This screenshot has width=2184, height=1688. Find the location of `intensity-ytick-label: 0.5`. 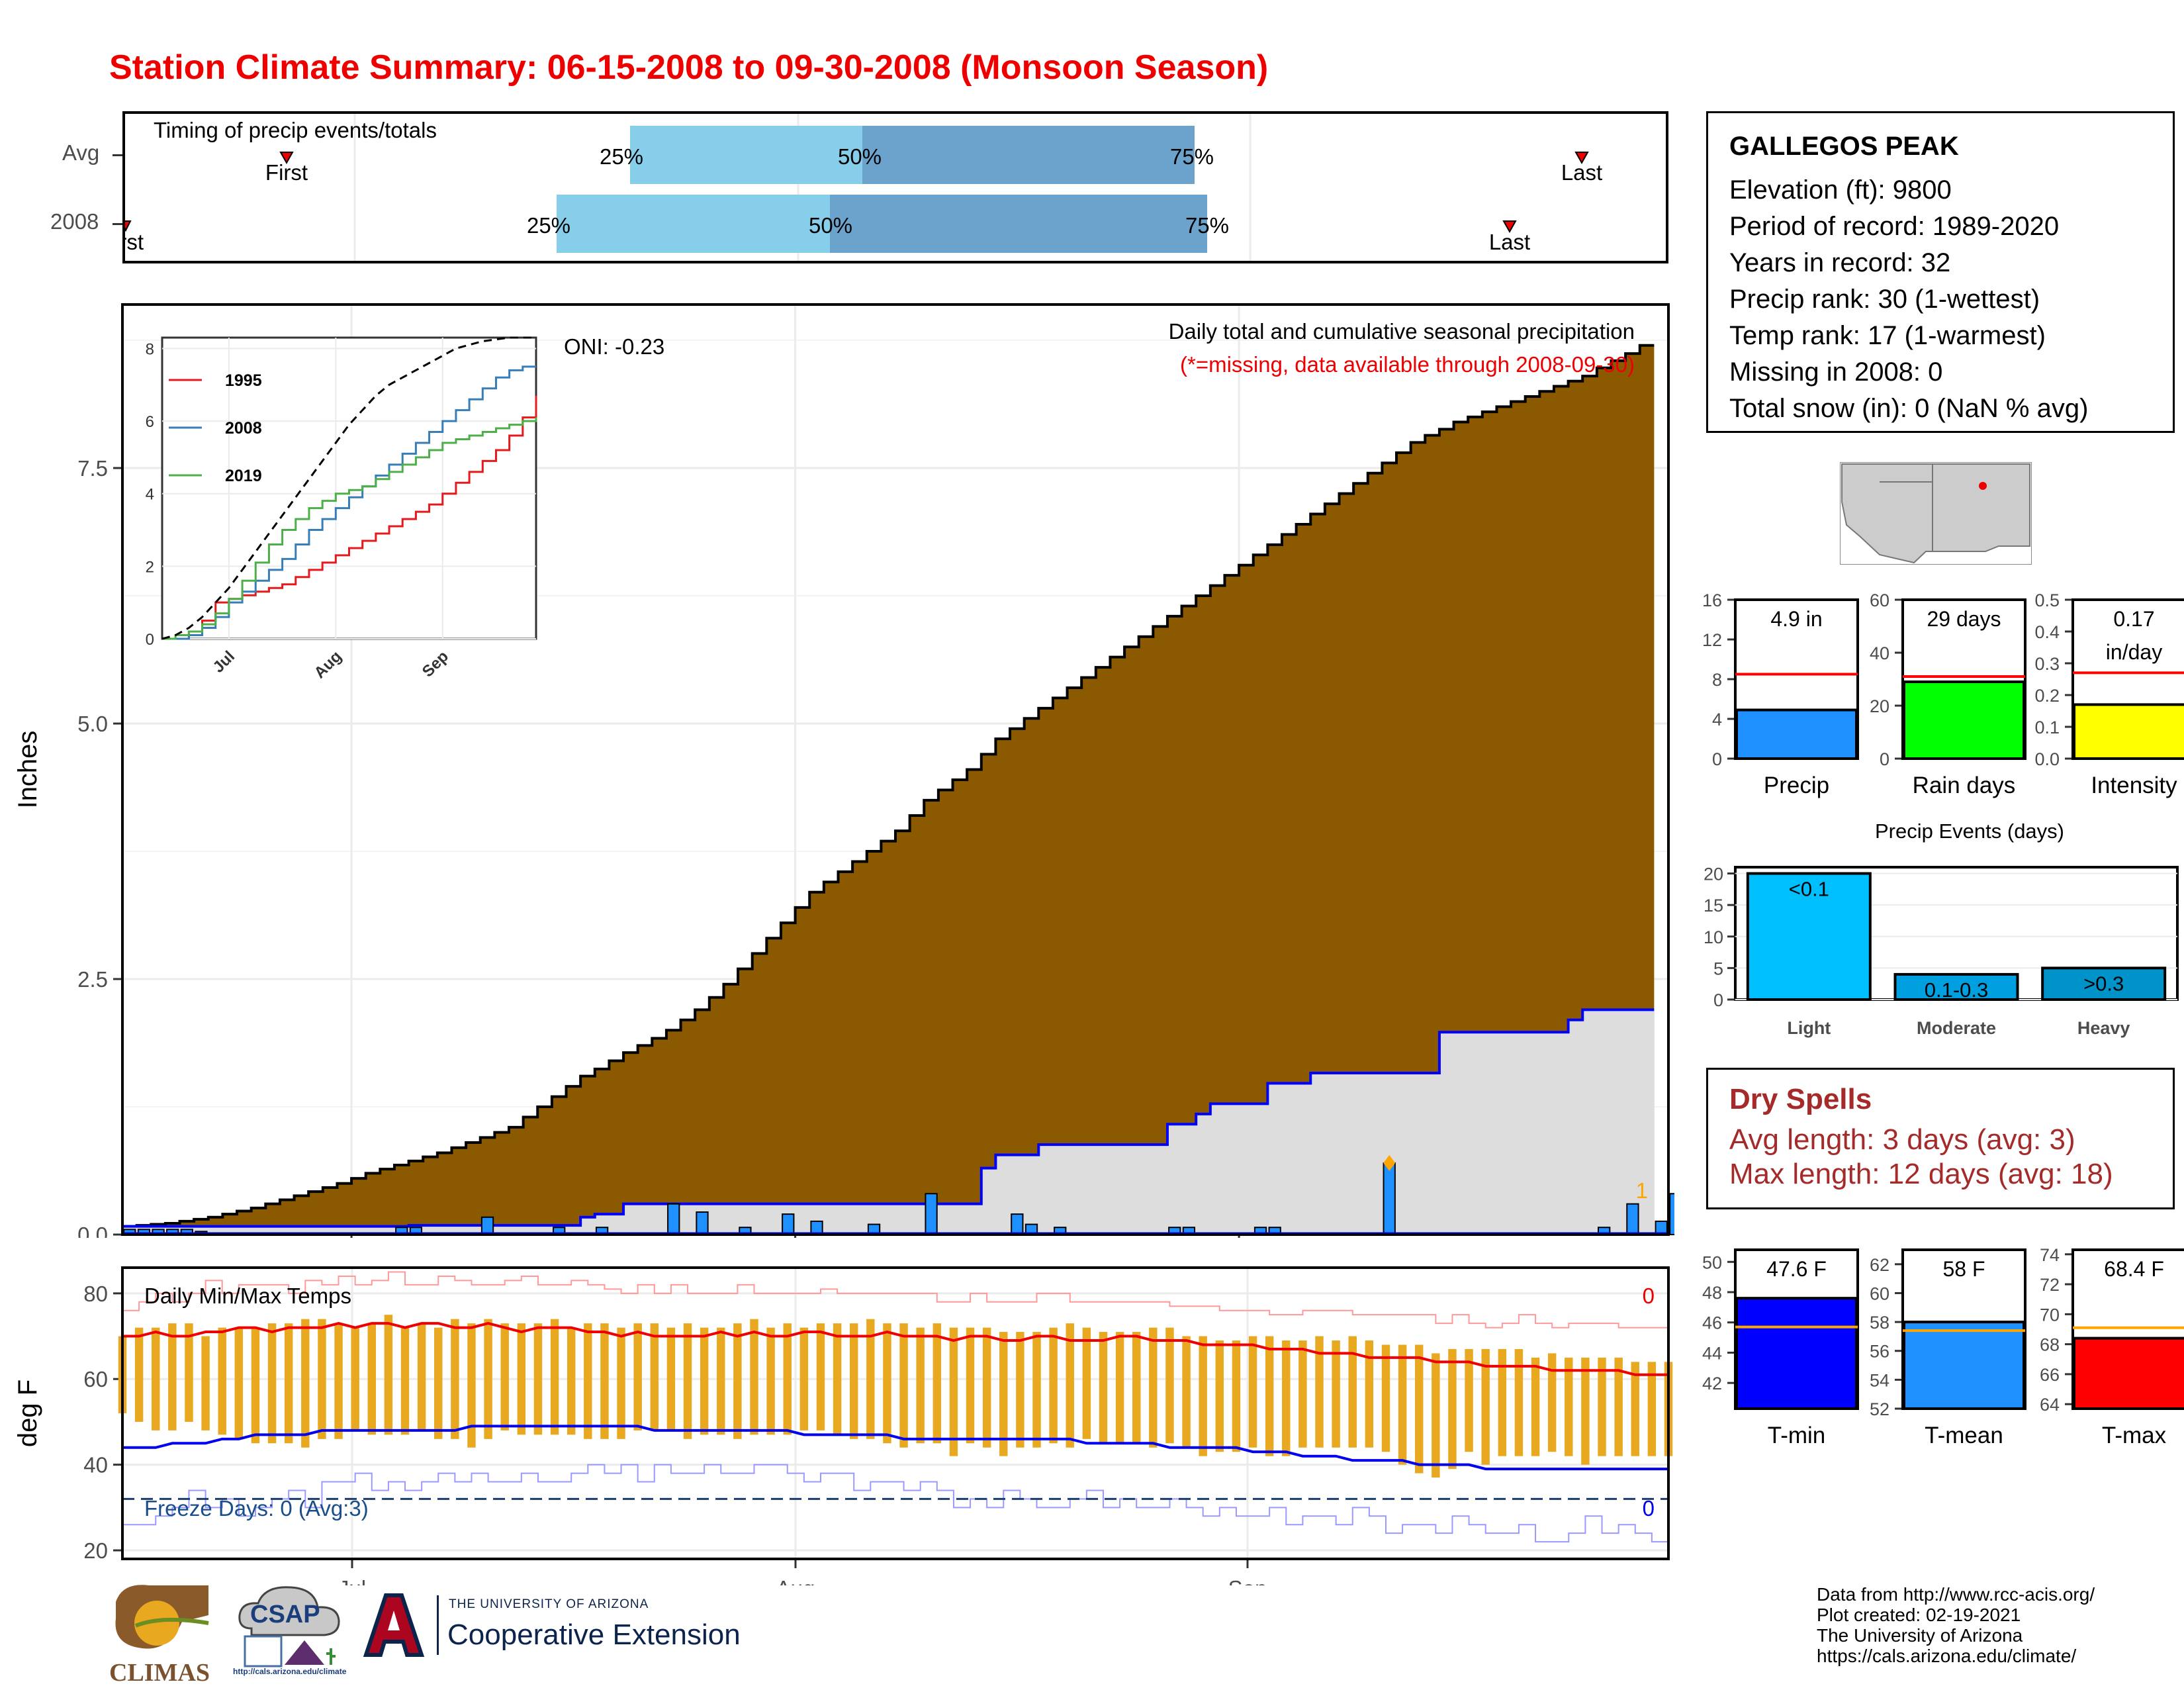

intensity-ytick-label: 0.5 is located at coordinates (2047, 600).